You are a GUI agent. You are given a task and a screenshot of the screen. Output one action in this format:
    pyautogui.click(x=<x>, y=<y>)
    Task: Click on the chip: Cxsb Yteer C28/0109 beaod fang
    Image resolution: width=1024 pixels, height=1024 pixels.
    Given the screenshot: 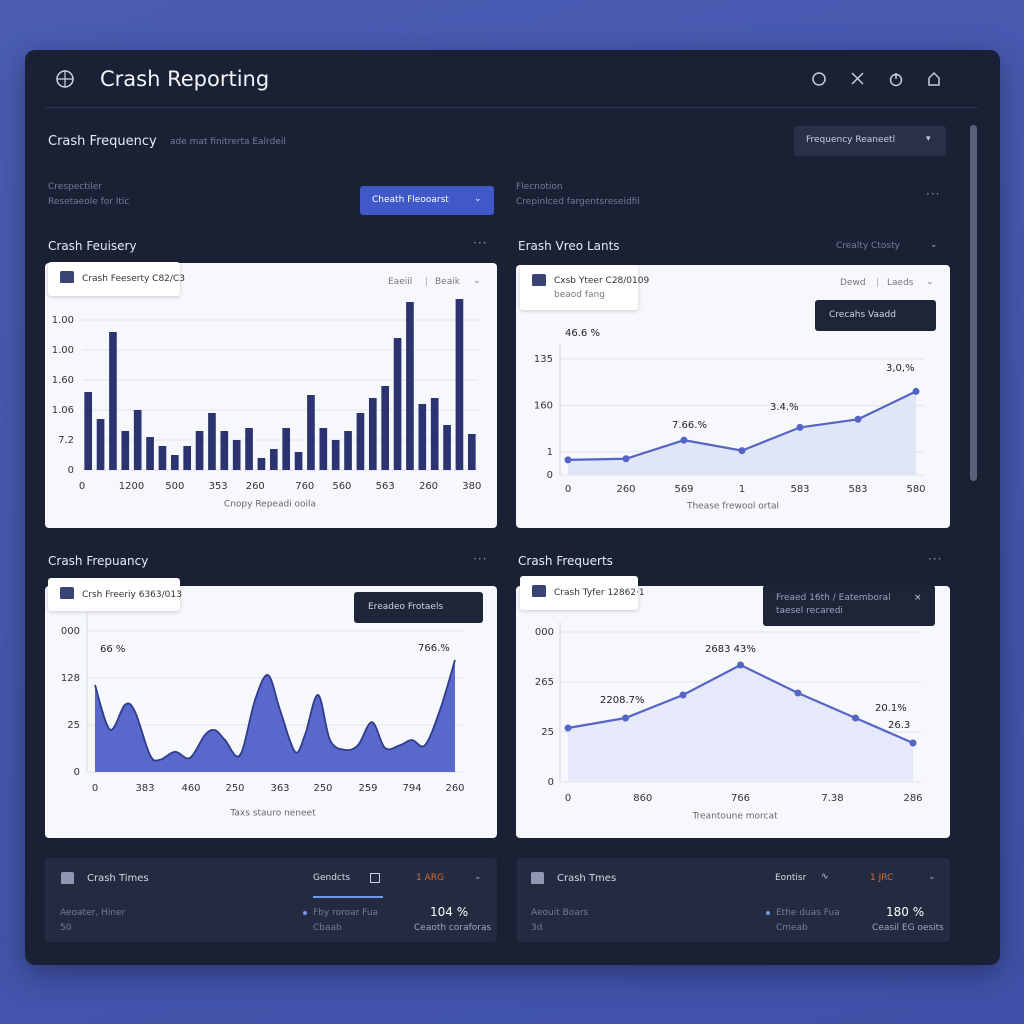 What is the action you would take?
    pyautogui.click(x=584, y=287)
    